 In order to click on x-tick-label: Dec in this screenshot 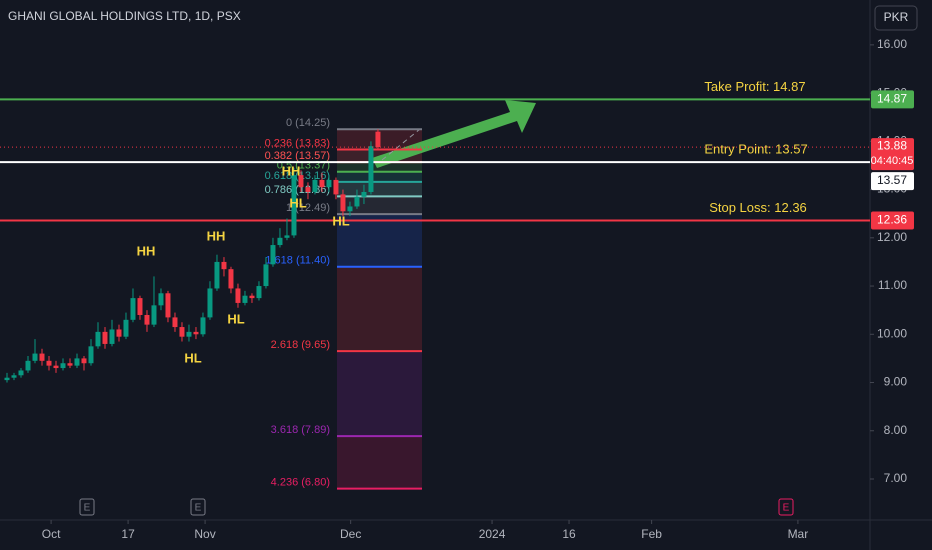, I will do `click(350, 534)`.